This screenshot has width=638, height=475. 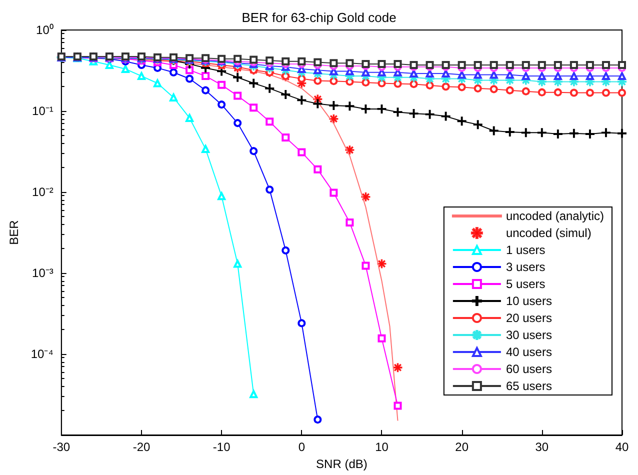 I want to click on legend-label: 5 users, so click(x=526, y=284).